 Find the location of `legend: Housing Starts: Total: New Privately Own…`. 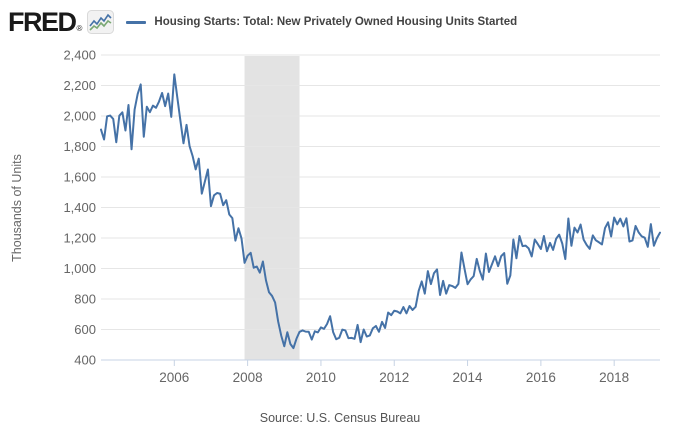

legend: Housing Starts: Total: New Privately Own… is located at coordinates (321, 22).